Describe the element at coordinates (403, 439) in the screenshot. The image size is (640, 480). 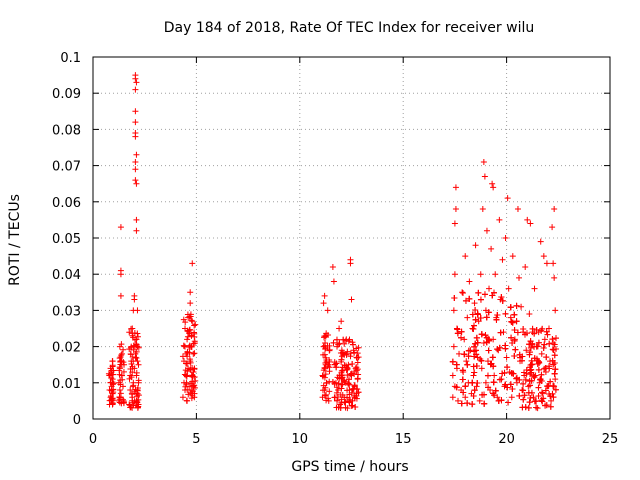
I see `x-tick-label: 15` at that location.